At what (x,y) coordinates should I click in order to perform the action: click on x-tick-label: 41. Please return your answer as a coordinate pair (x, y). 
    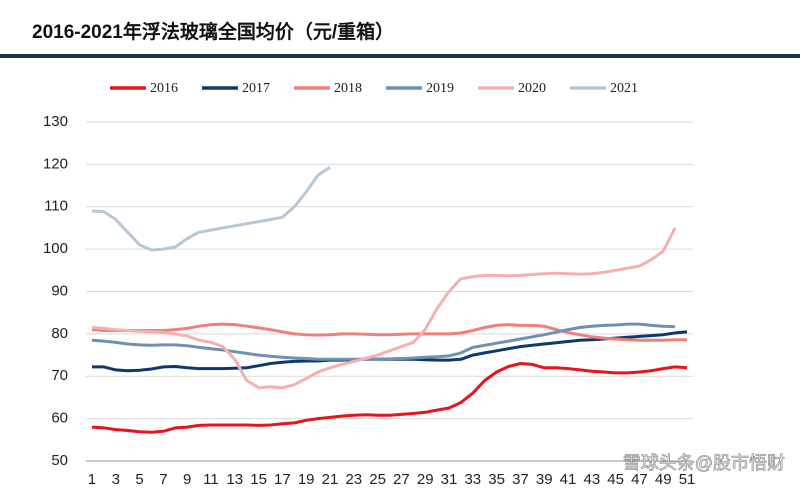
    Looking at the image, I should click on (568, 479).